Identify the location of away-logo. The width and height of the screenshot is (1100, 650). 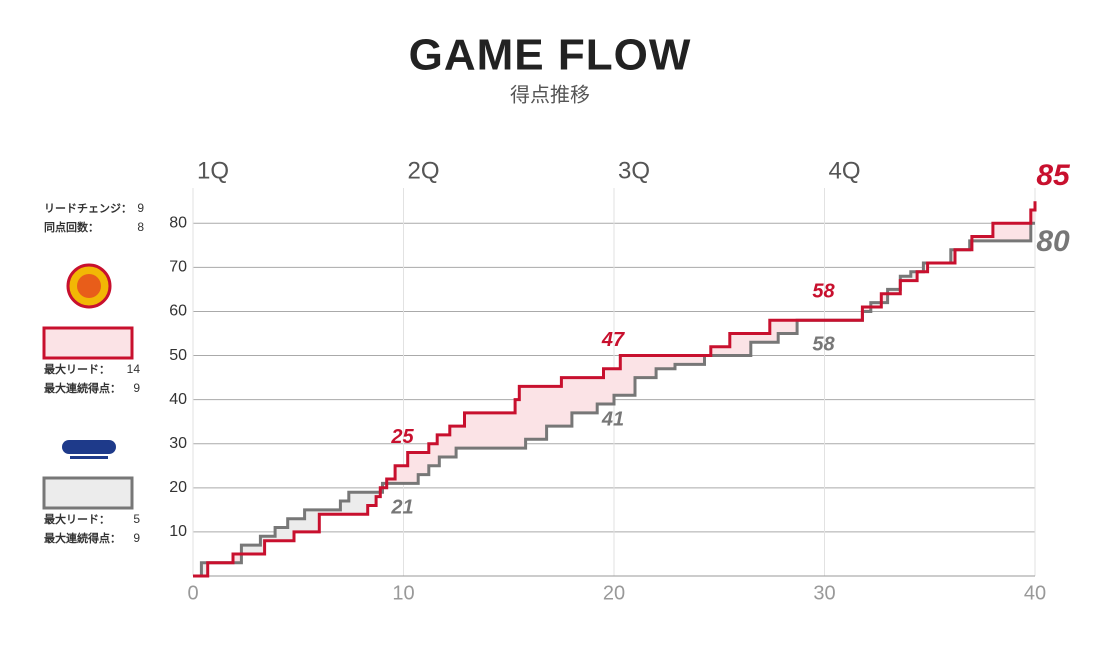
(89, 449).